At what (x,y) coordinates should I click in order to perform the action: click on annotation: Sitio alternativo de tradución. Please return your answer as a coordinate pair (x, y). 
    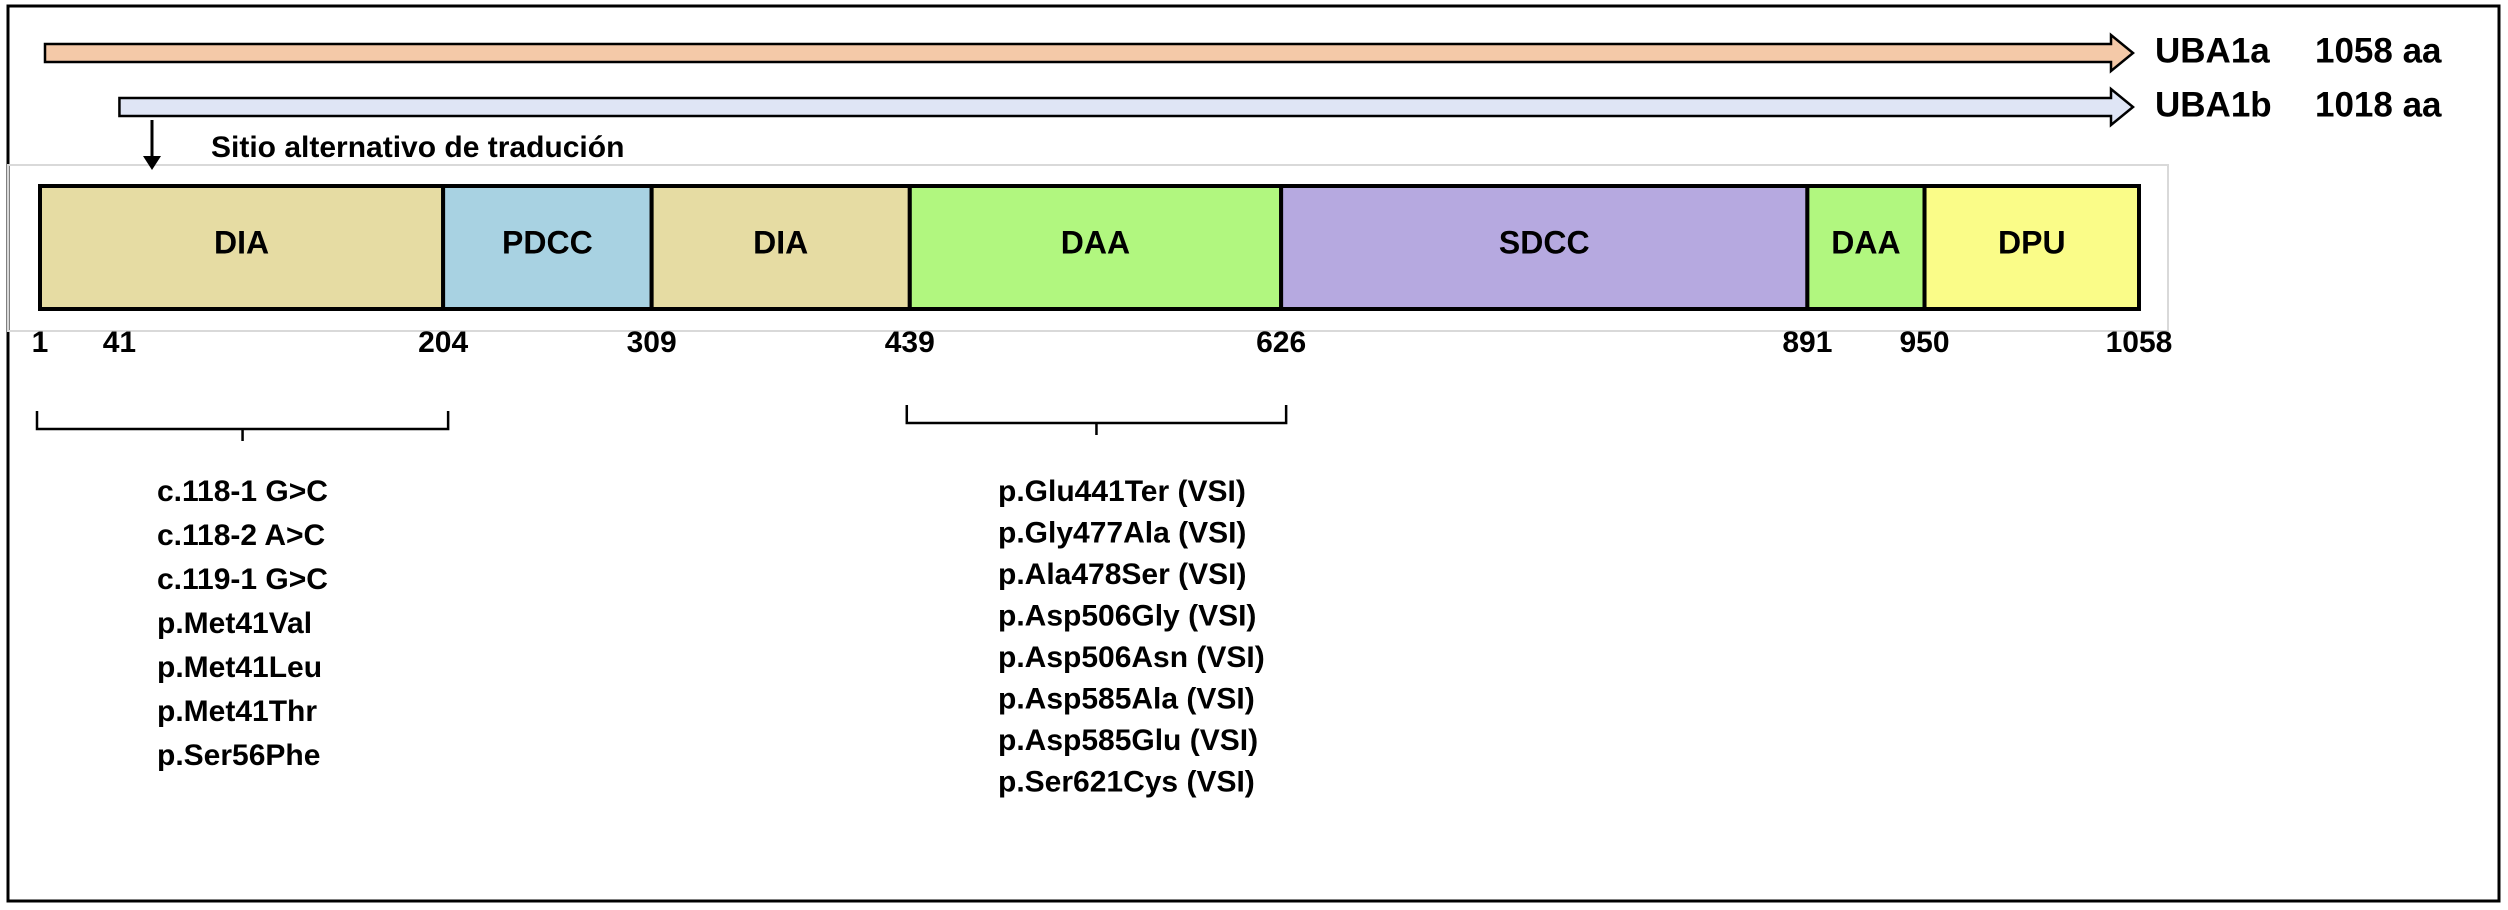
    Looking at the image, I should click on (417, 147).